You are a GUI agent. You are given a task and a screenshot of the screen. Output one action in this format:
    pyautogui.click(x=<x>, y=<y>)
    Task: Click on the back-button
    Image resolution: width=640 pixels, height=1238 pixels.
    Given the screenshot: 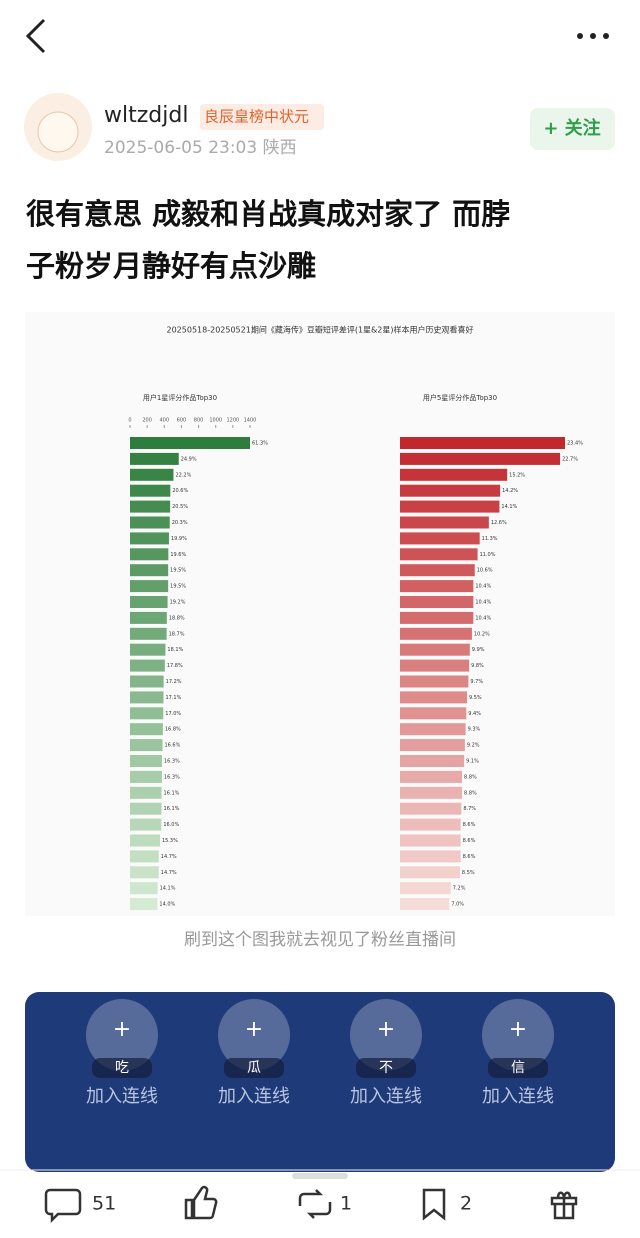 What is the action you would take?
    pyautogui.click(x=35, y=36)
    